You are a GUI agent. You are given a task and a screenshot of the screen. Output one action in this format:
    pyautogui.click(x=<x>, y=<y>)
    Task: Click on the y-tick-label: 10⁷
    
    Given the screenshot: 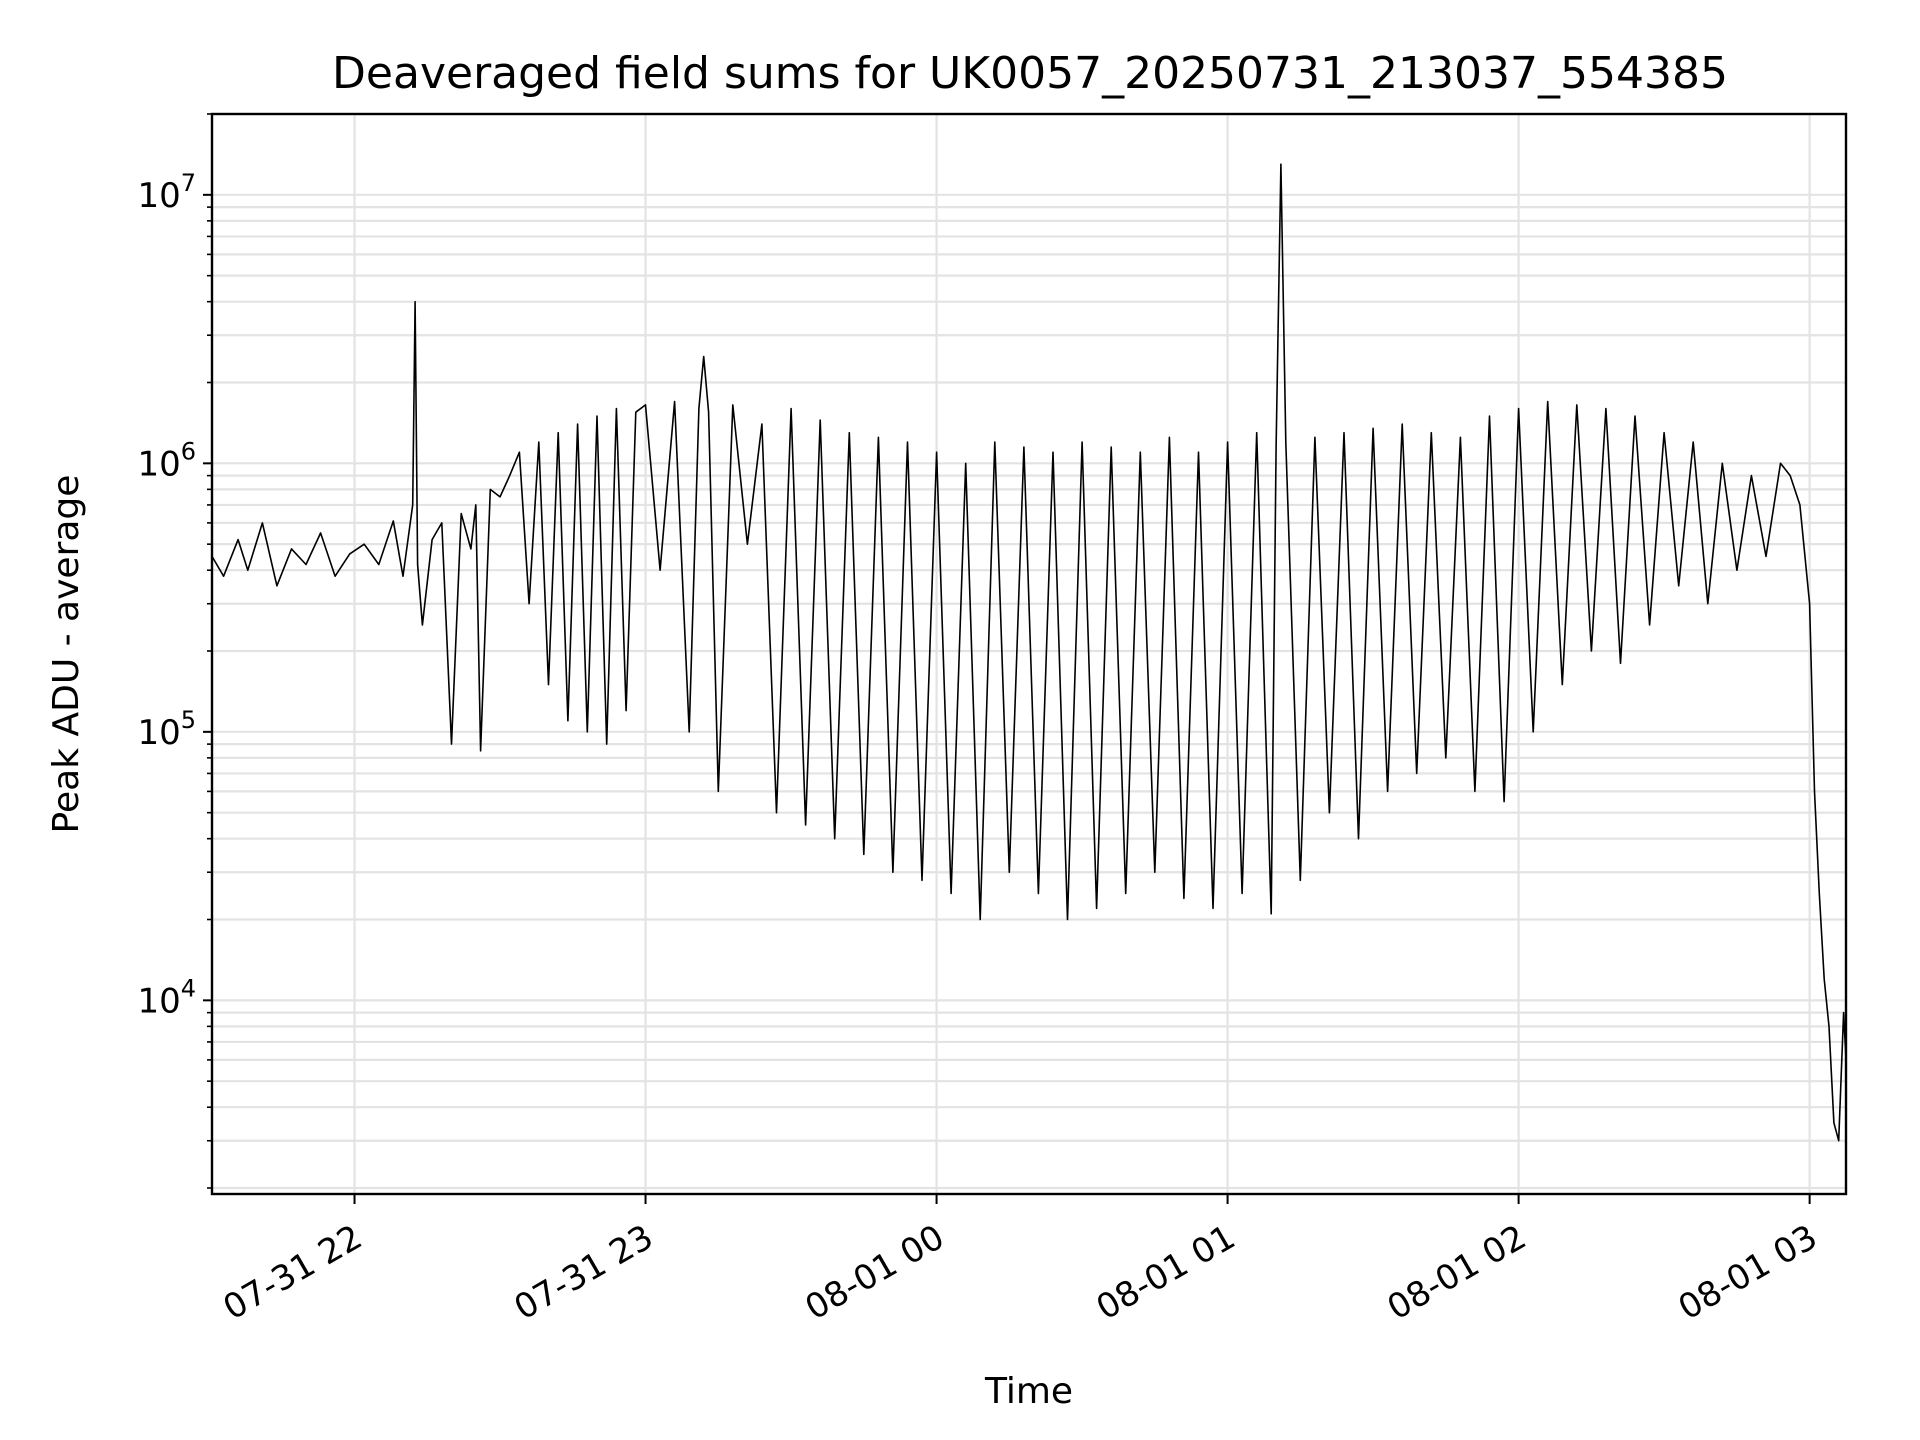 What is the action you would take?
    pyautogui.click(x=166, y=192)
    